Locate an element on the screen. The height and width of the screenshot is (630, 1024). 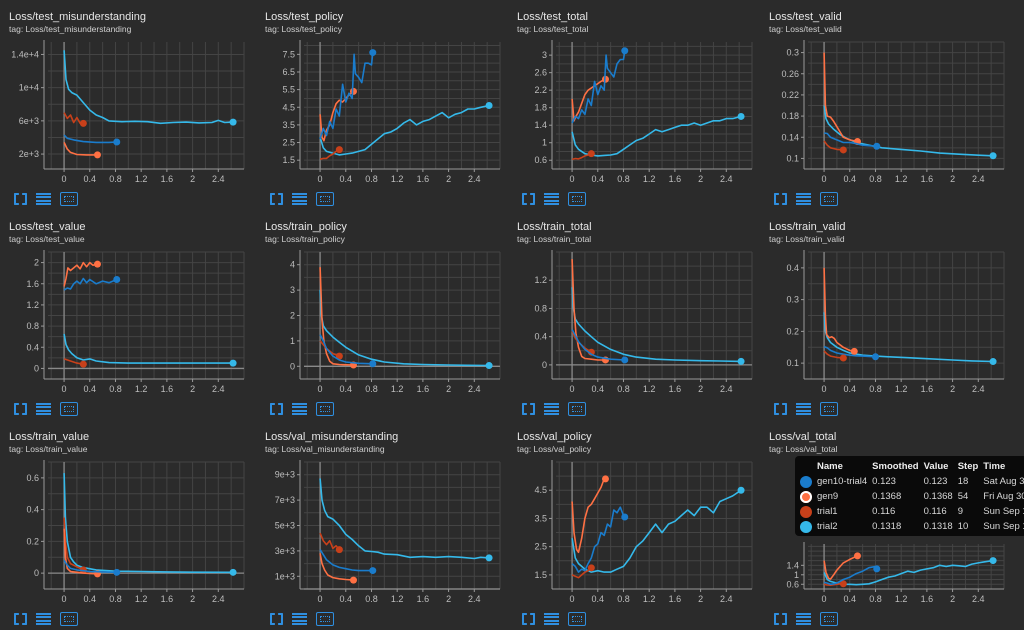
chart-plot-area: 0 0.4 0.8 1.2 1.6 2 2.4 0.6 1 1.4 is located at coordinates (886, 531).